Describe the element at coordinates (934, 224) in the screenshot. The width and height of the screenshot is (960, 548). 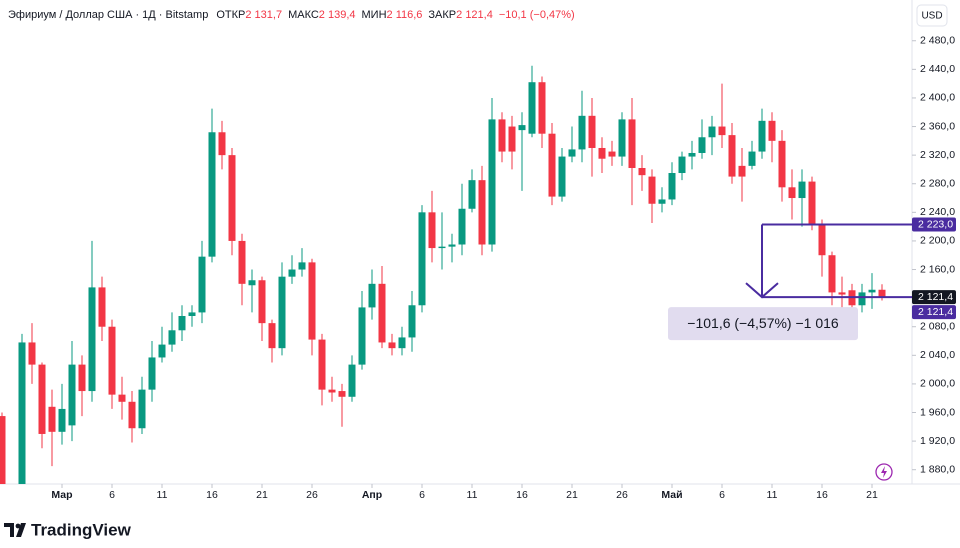
I see `measure-from-label-bg` at that location.